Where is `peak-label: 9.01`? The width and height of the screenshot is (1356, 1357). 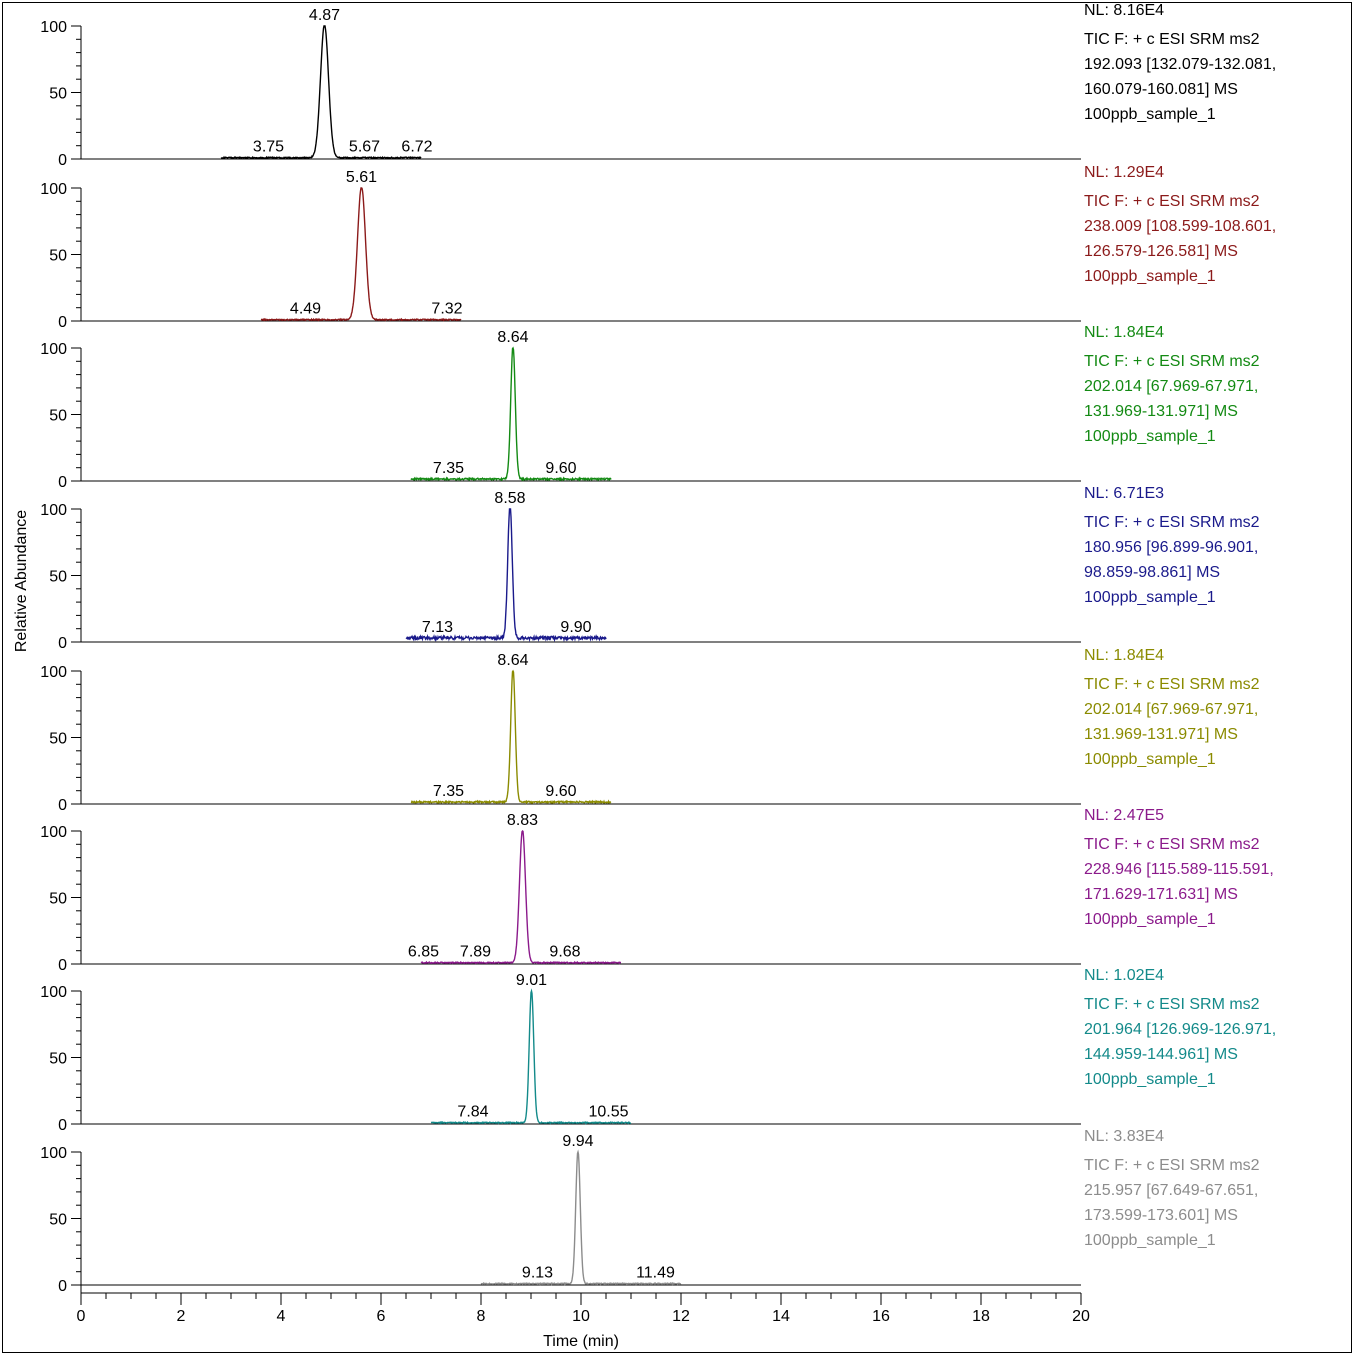
peak-label: 9.01 is located at coordinates (531, 980).